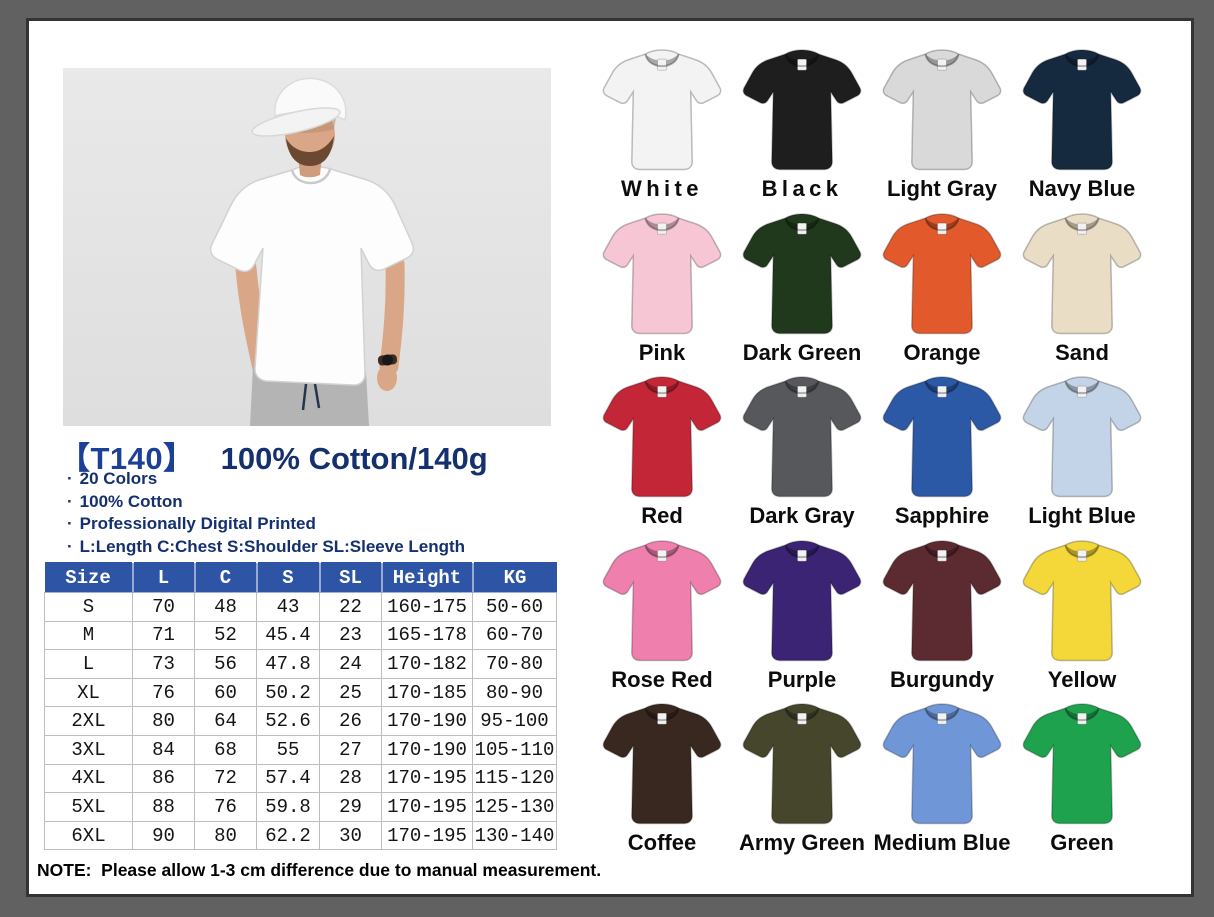 The height and width of the screenshot is (917, 1214). I want to click on size-table-cell: 64, so click(225, 721).